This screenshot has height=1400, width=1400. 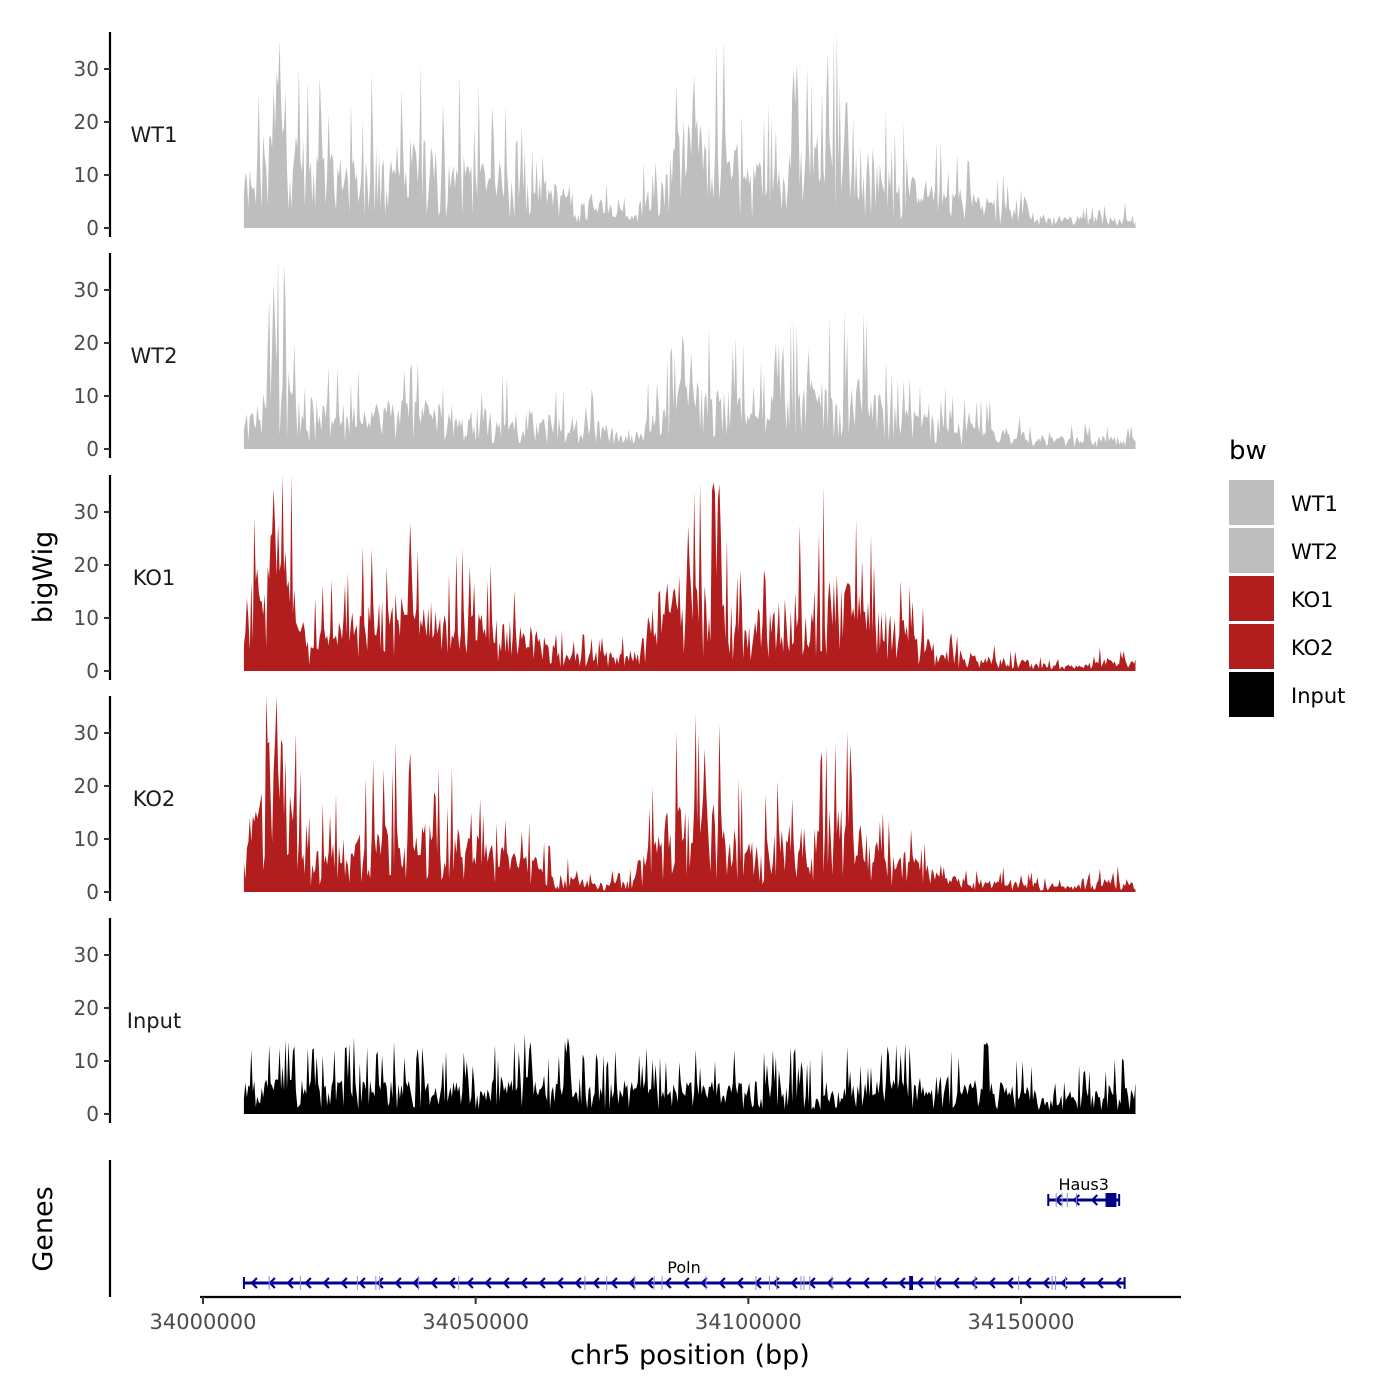 What do you see at coordinates (689, 793) in the screenshot?
I see `coverage-area-ko2` at bounding box center [689, 793].